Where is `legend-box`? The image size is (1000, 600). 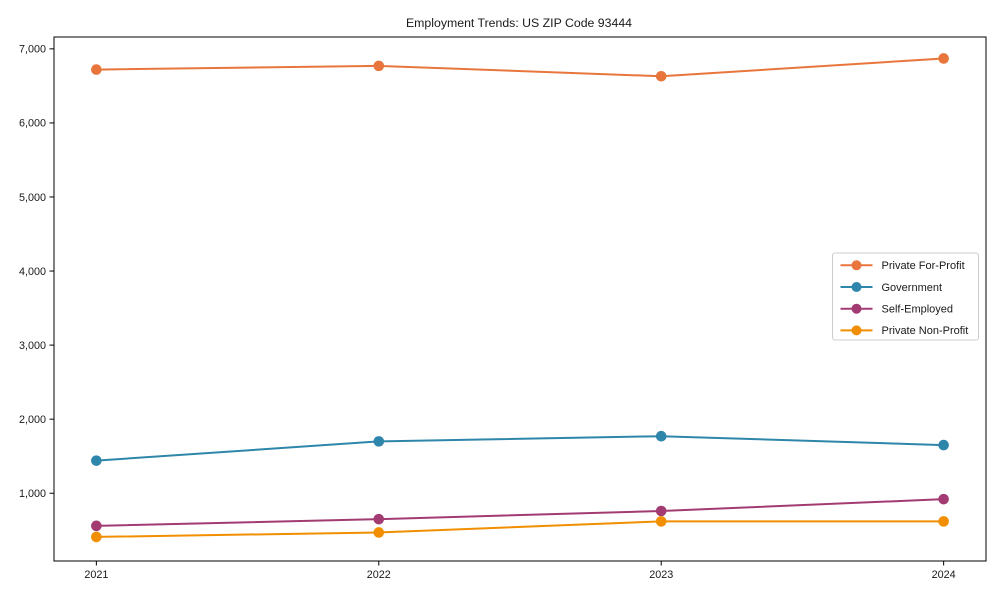 legend-box is located at coordinates (905, 296).